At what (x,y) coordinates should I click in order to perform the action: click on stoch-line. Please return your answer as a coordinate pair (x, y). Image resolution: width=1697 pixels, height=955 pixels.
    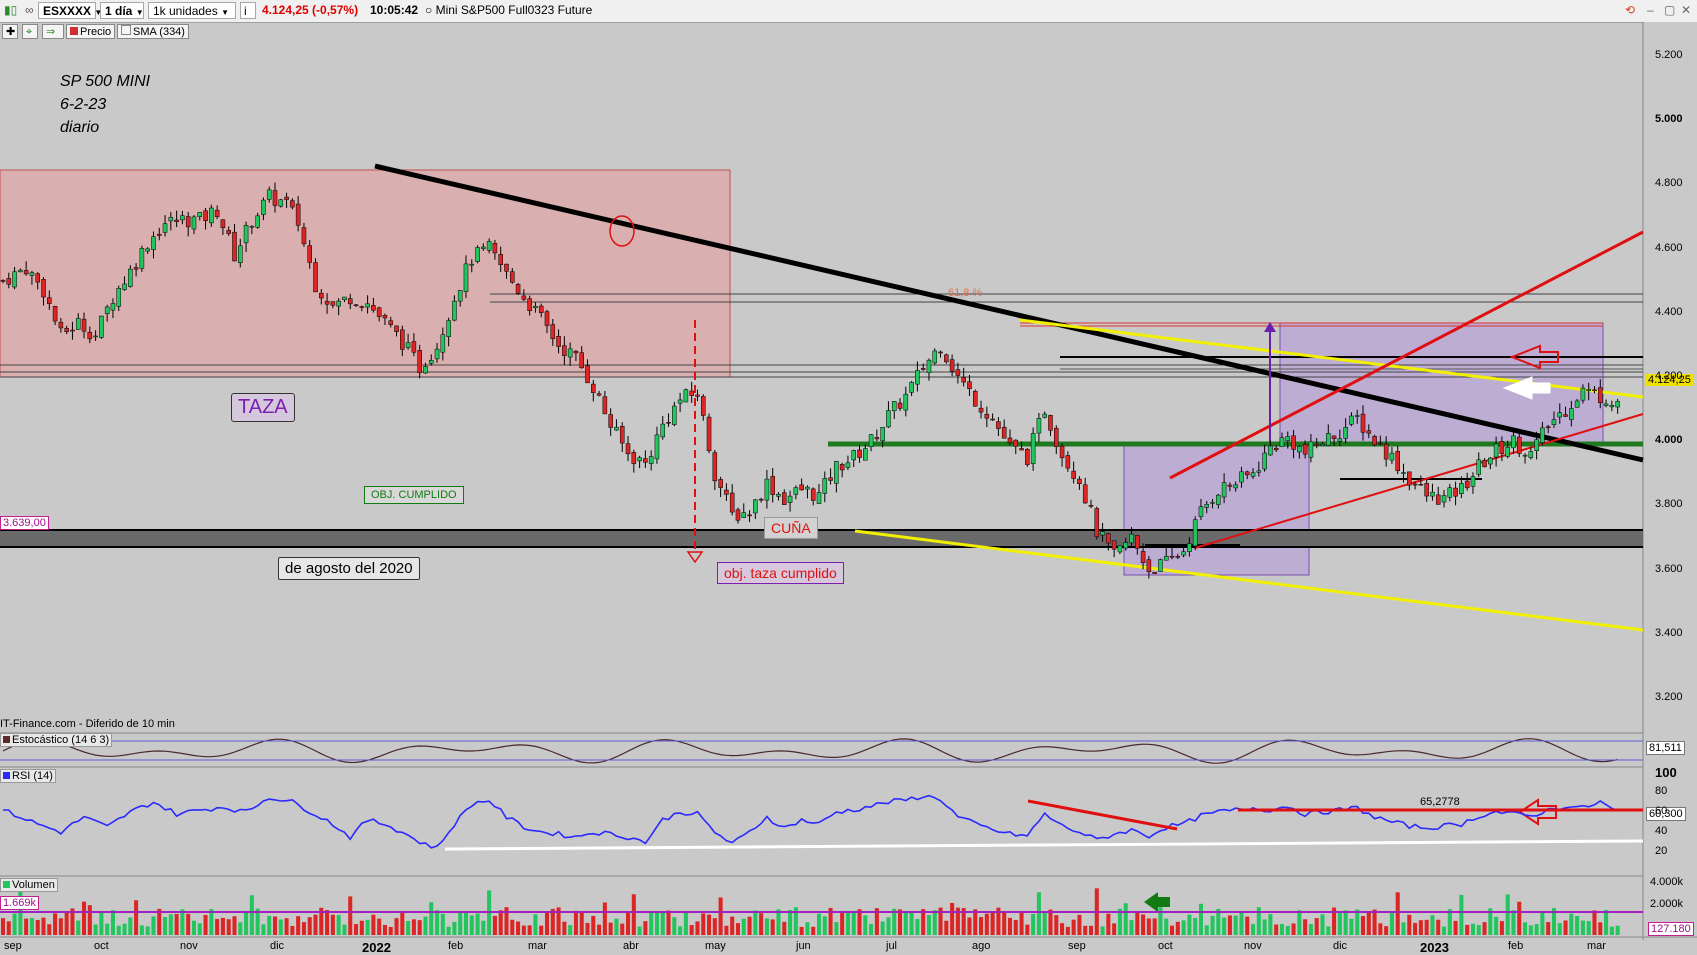
    Looking at the image, I should click on (810, 751).